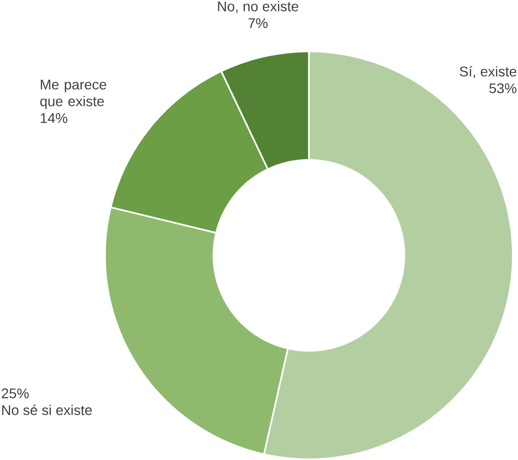 The image size is (518, 460). Describe the element at coordinates (47, 410) in the screenshot. I see `slice-label: No sé si existe` at that location.